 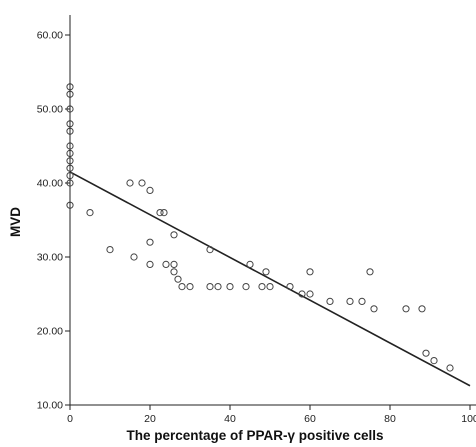 I want to click on y-tick-label: 60.00, so click(x=50, y=36).